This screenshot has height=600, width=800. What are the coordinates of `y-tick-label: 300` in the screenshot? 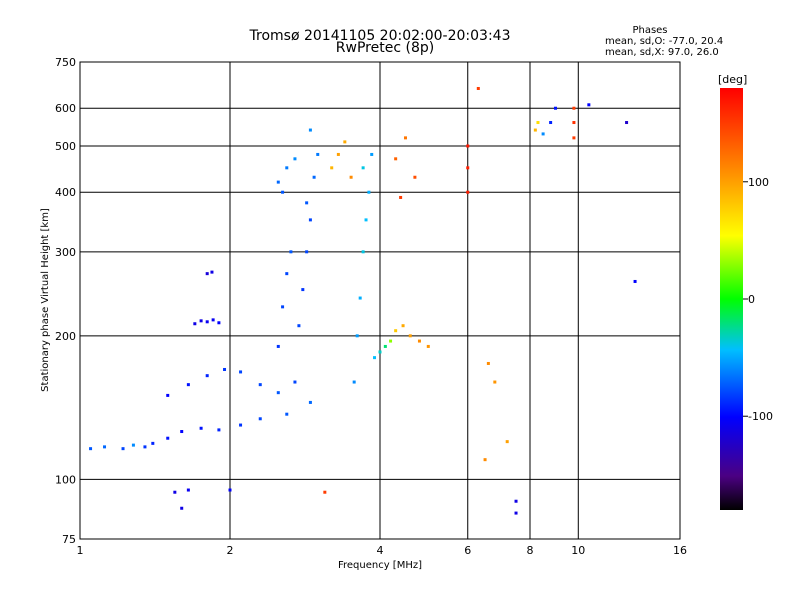 It's located at (65, 252).